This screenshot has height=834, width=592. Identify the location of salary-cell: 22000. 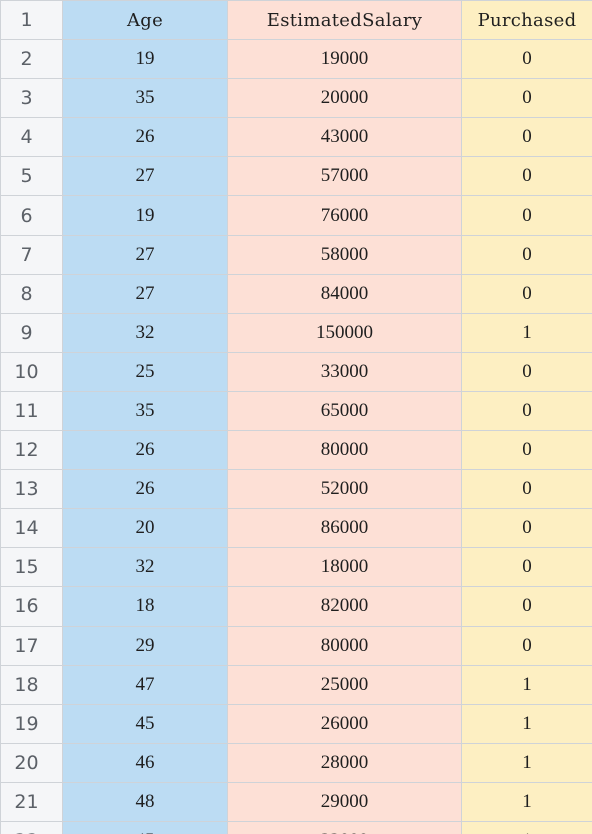
(344, 827).